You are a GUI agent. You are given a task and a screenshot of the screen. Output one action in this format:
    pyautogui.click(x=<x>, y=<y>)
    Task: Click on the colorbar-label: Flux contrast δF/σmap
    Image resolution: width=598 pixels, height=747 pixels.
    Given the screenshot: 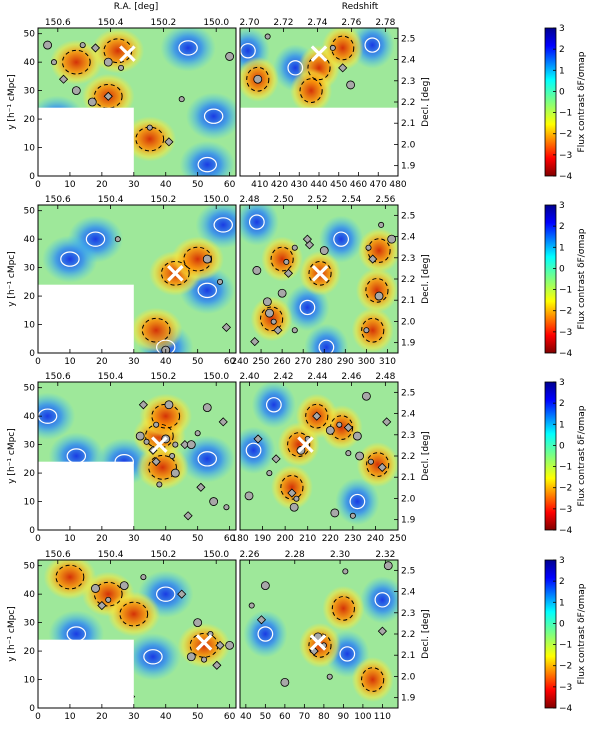 What is the action you would take?
    pyautogui.click(x=582, y=455)
    